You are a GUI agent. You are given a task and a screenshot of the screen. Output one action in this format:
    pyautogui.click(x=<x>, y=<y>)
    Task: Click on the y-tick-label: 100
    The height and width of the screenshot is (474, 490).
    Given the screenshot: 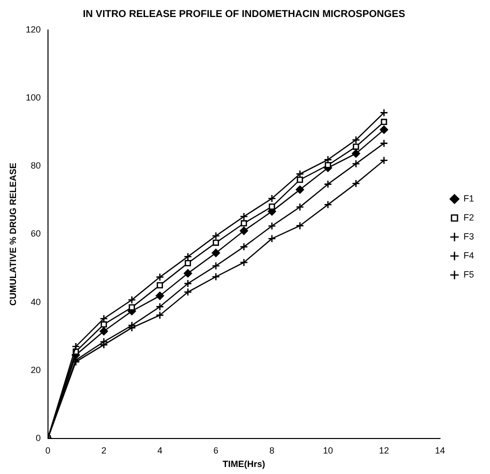 What is the action you would take?
    pyautogui.click(x=33, y=97)
    